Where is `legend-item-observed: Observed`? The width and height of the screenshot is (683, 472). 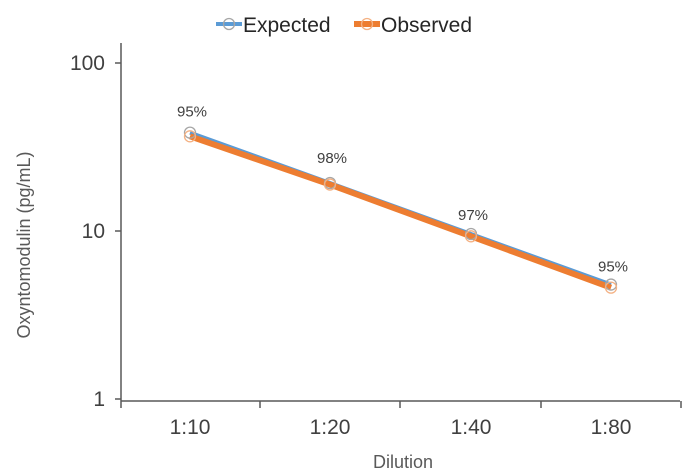
legend-item-observed: Observed is located at coordinates (413, 25).